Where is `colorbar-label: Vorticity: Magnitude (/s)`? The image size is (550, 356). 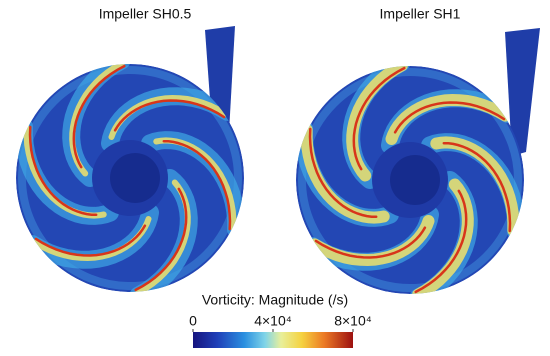 colorbar-label: Vorticity: Magnitude (/s) is located at coordinates (275, 300).